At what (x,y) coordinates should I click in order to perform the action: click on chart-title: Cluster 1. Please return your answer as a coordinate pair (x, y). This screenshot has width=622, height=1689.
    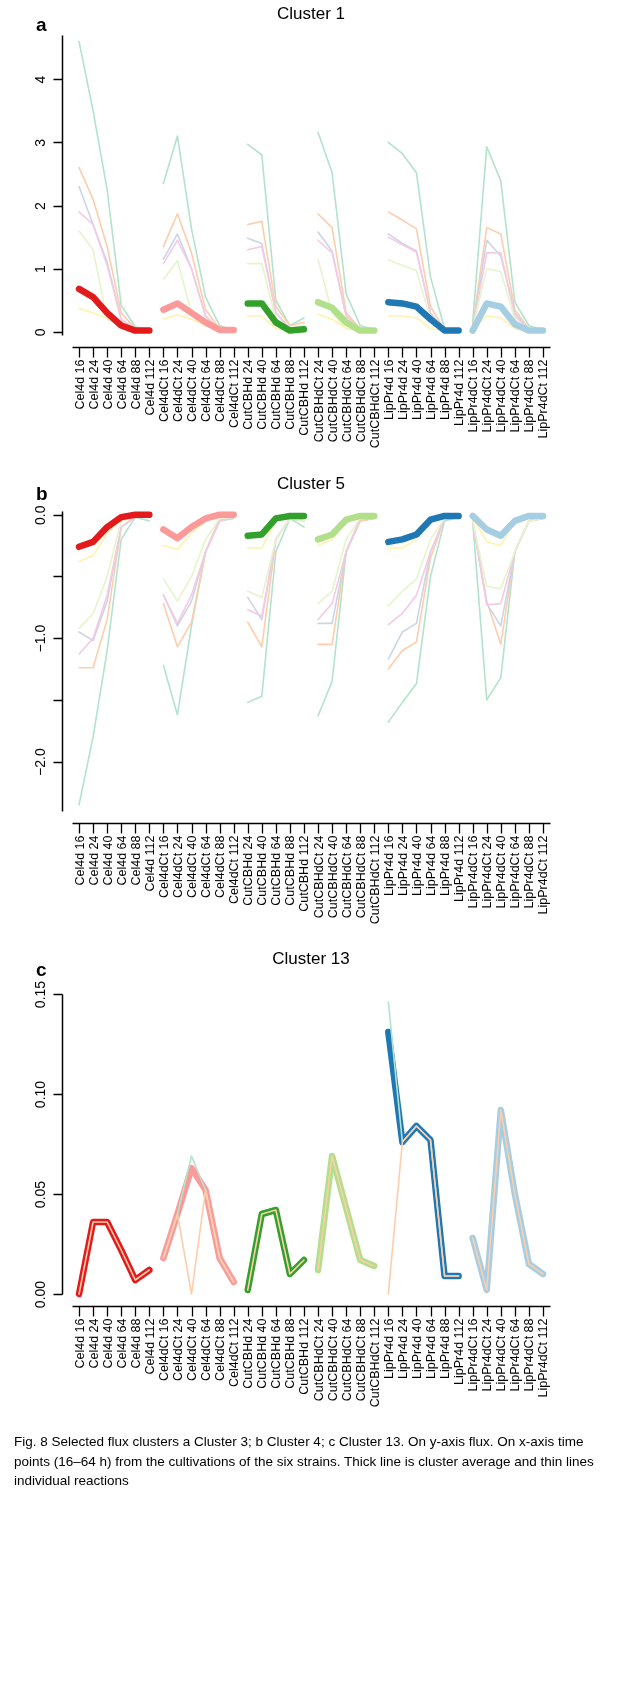
    Looking at the image, I should click on (311, 13).